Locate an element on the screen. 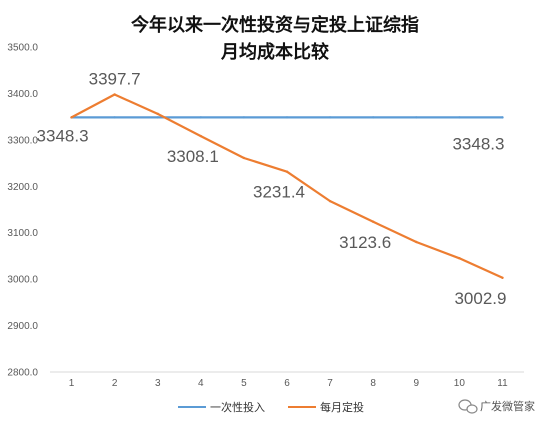 The image size is (550, 431). y-tick-label: 3200.0 is located at coordinates (22, 187).